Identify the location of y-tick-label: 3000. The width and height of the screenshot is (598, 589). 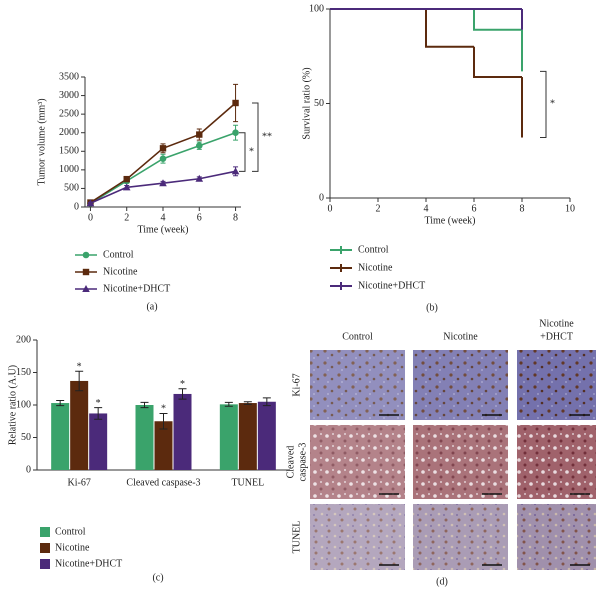
(69, 95).